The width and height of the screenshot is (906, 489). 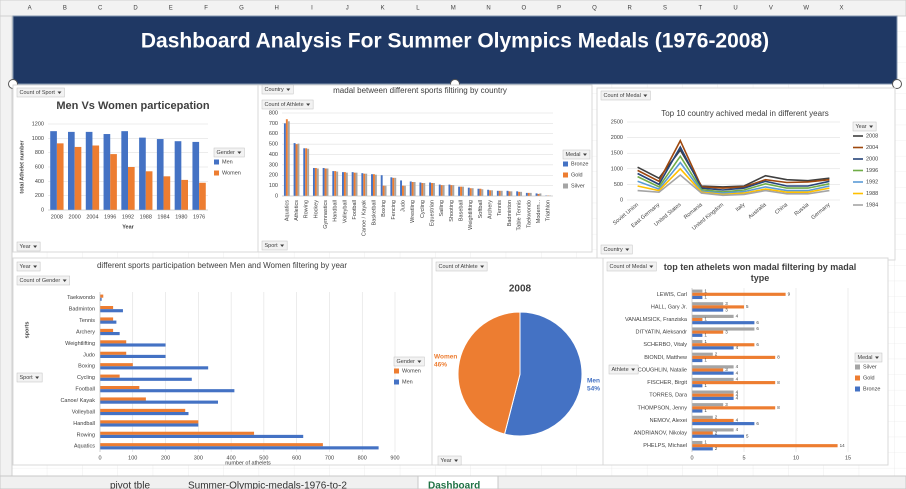 What do you see at coordinates (326, 214) in the screenshot?
I see `x-tick-label: Gymnastics` at bounding box center [326, 214].